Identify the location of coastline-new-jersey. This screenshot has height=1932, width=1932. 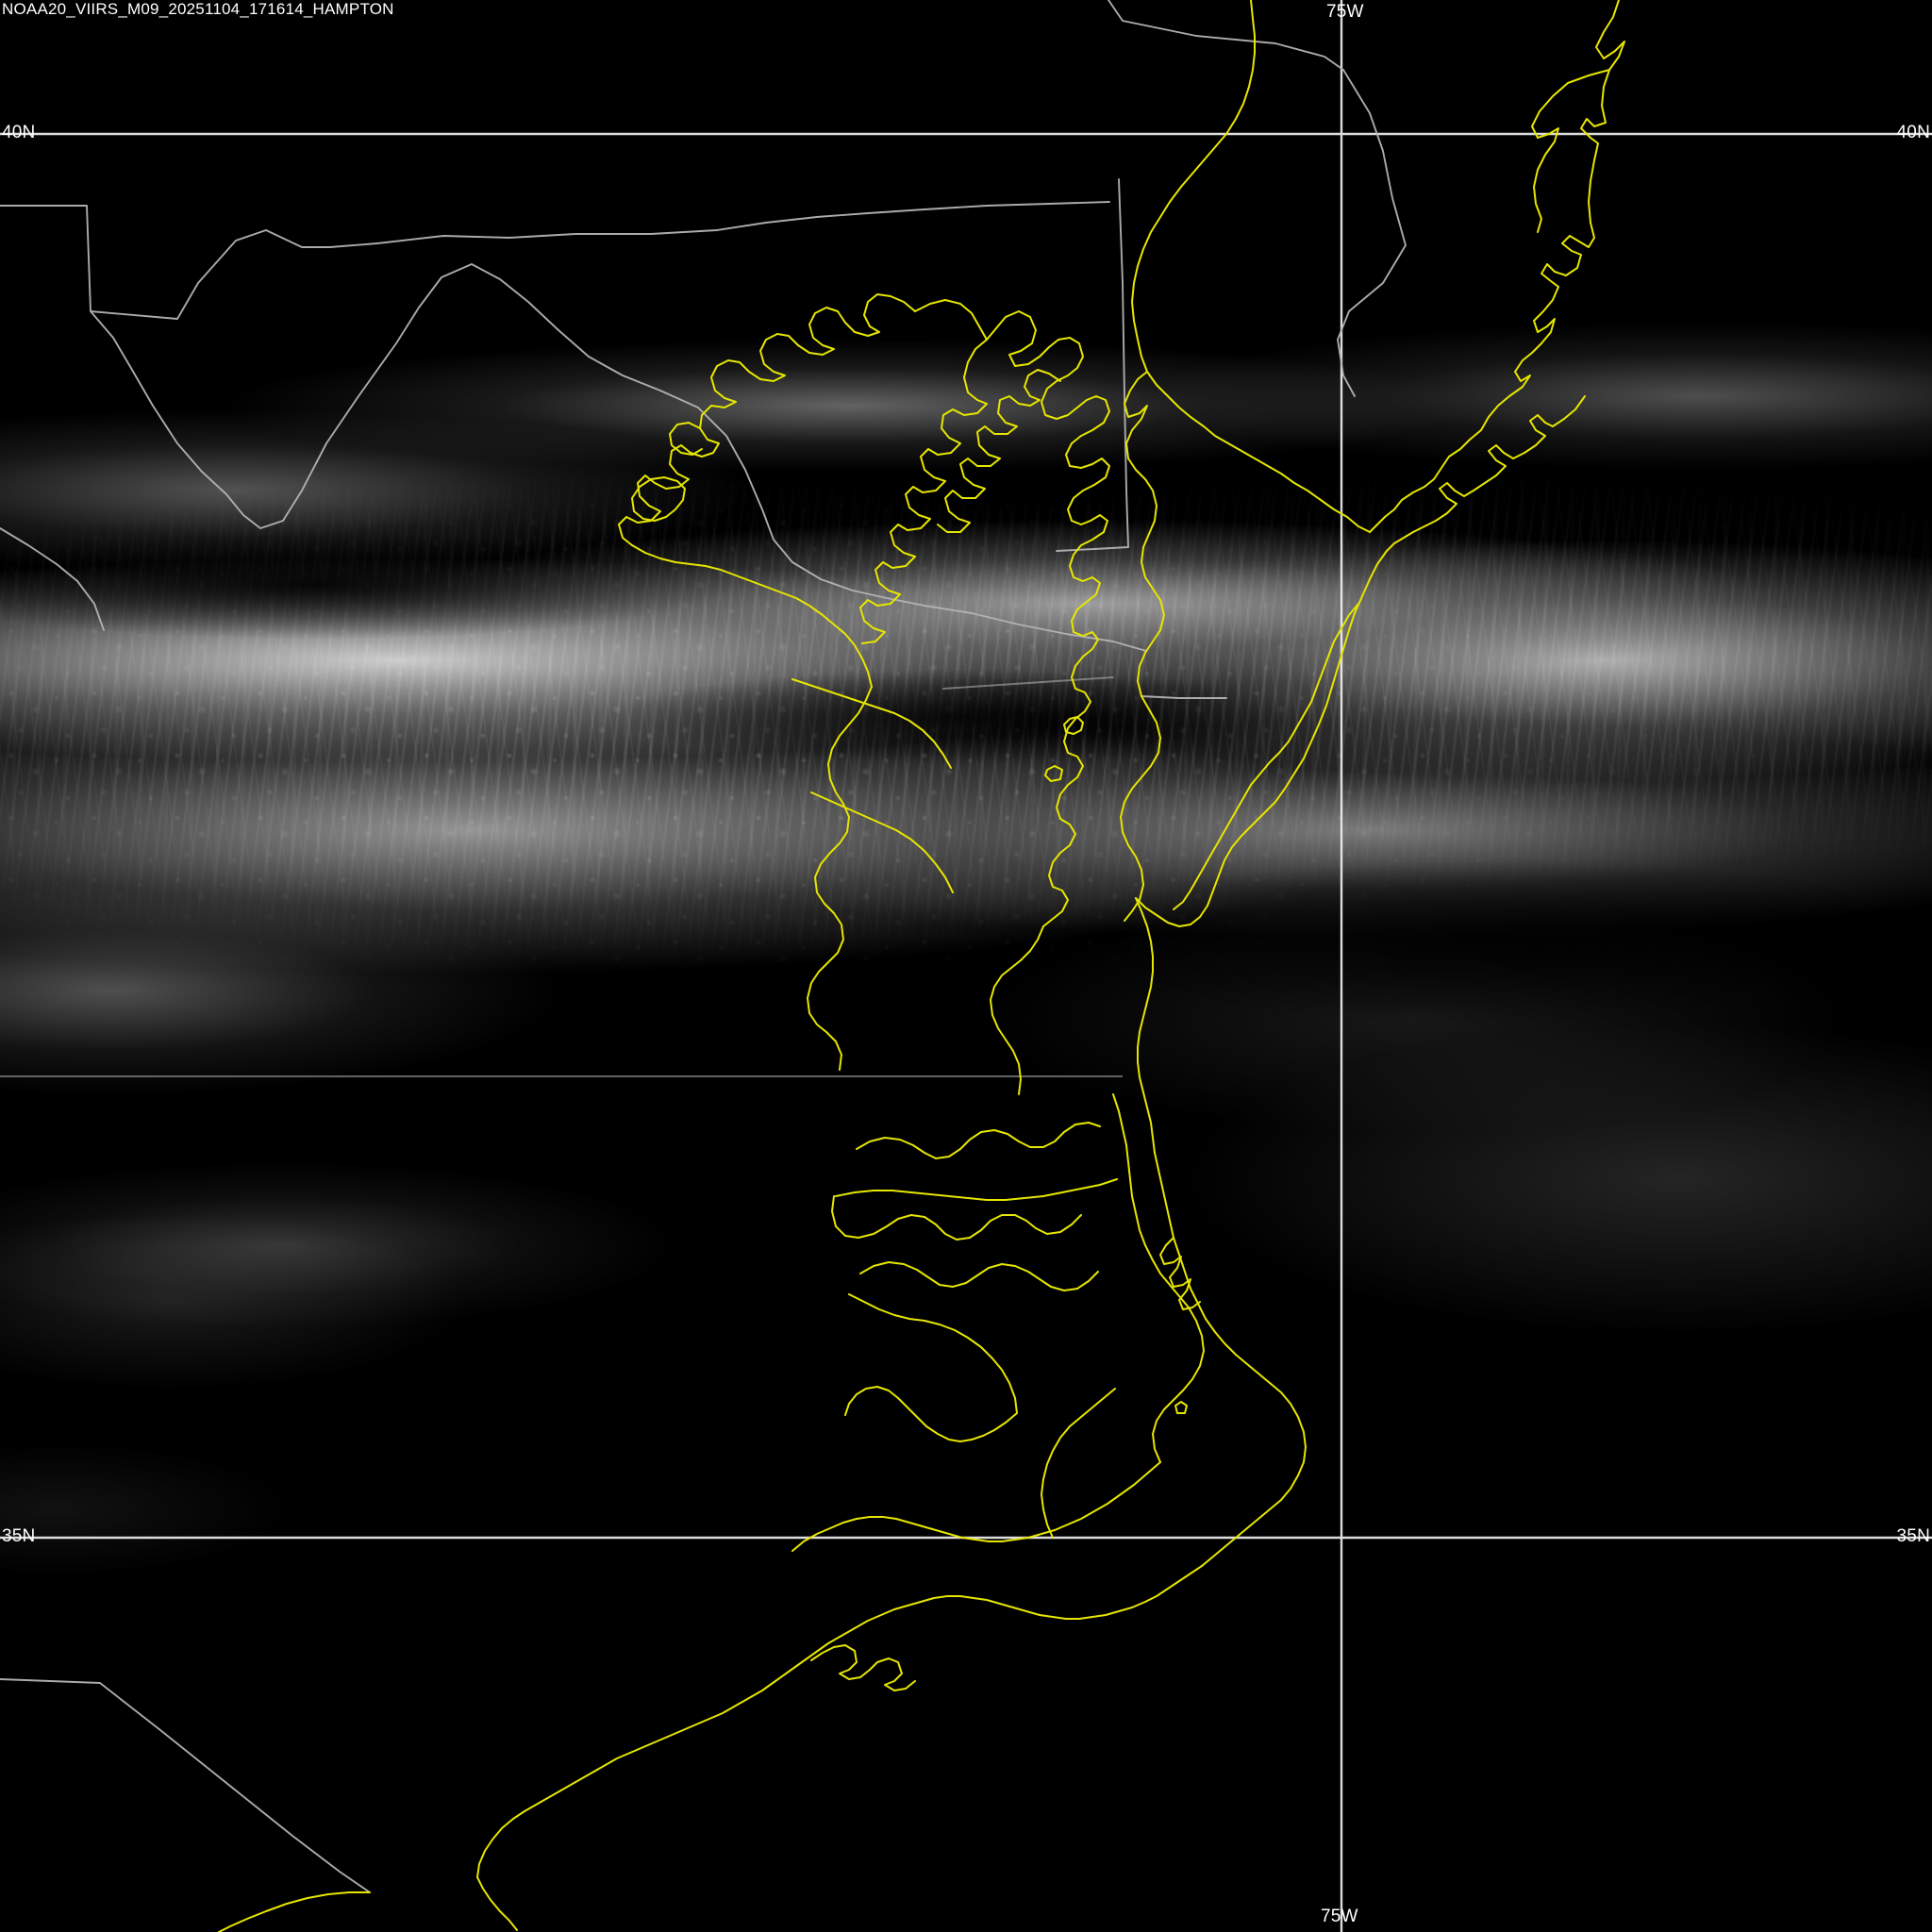
(1497, 266).